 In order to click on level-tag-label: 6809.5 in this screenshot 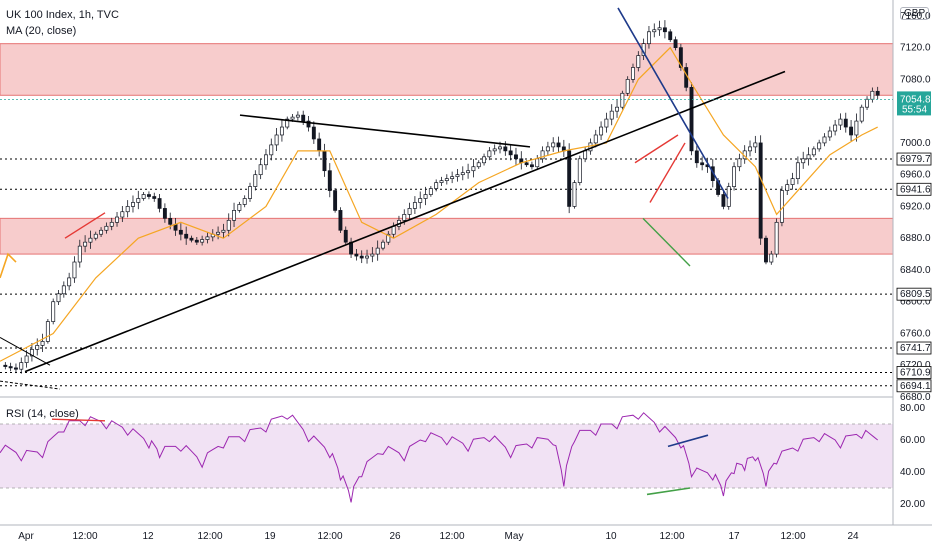, I will do `click(915, 294)`.